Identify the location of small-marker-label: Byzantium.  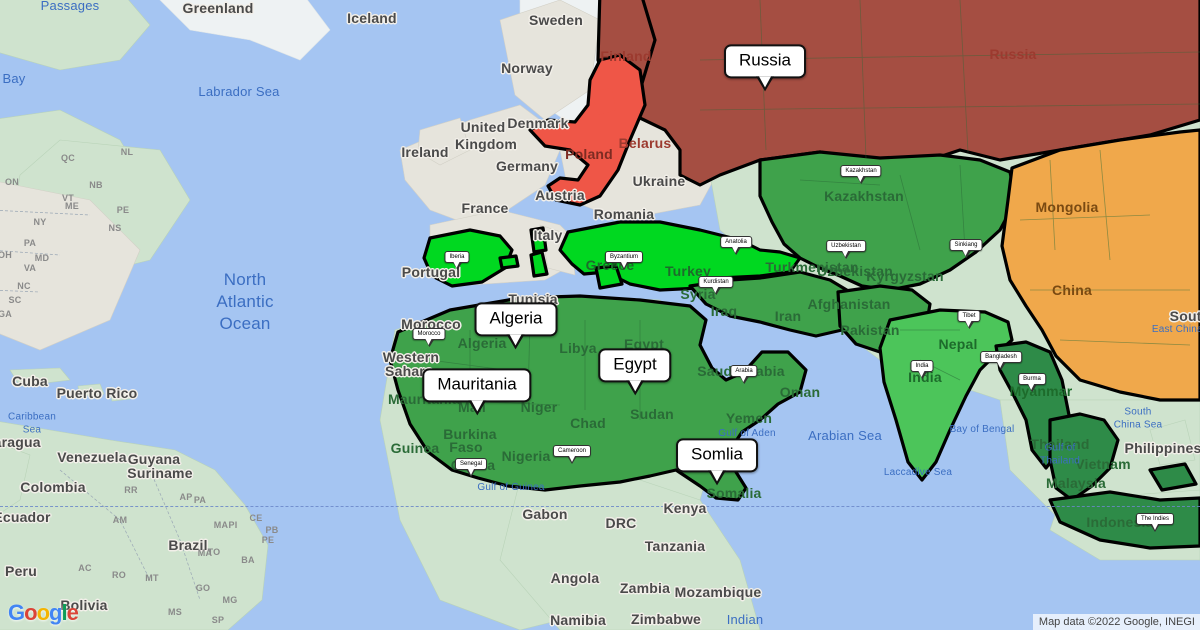
(624, 260).